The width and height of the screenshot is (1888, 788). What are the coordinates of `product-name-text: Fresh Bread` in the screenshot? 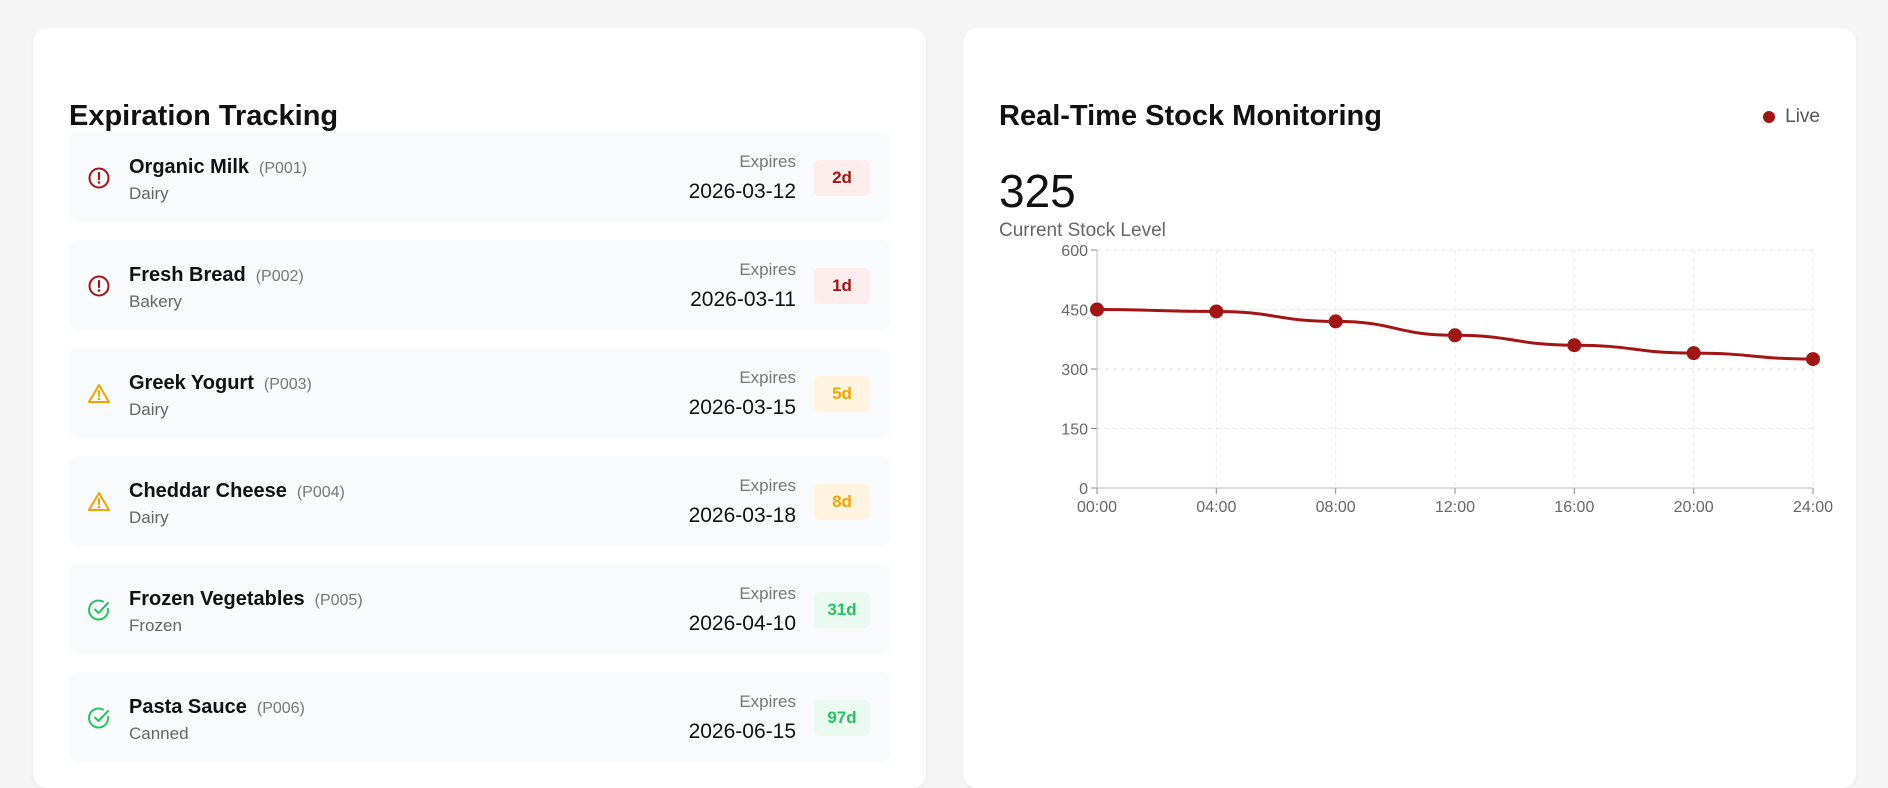 It's located at (187, 275).